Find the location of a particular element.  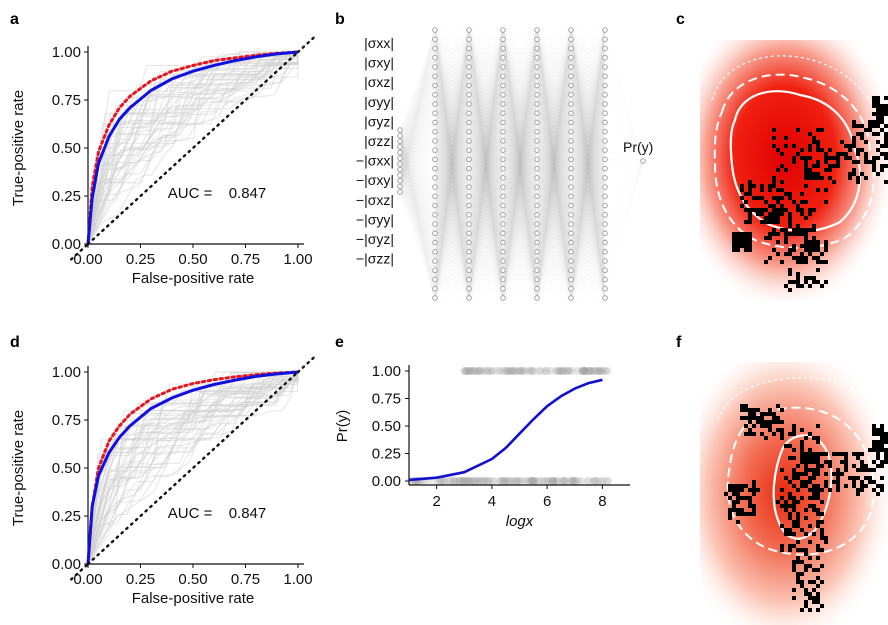

roc-a-x-tick-label: 0.75 is located at coordinates (245, 259).